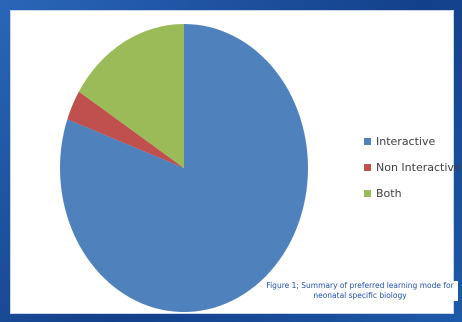  I want to click on legend-item-both: Both, so click(412, 193).